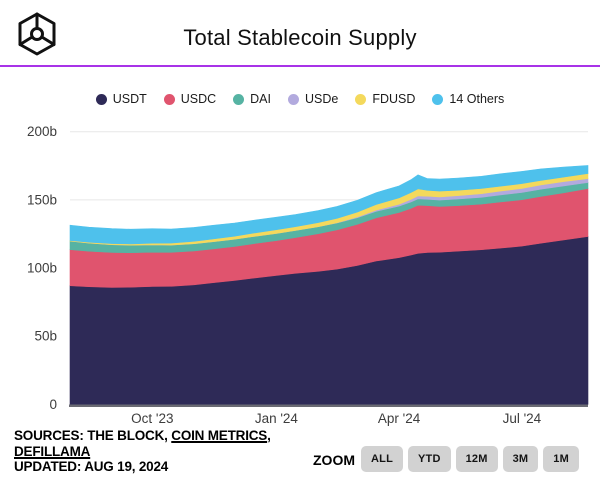 The image size is (600, 483). I want to click on legend-item-14-others: 14 Others, so click(468, 99).